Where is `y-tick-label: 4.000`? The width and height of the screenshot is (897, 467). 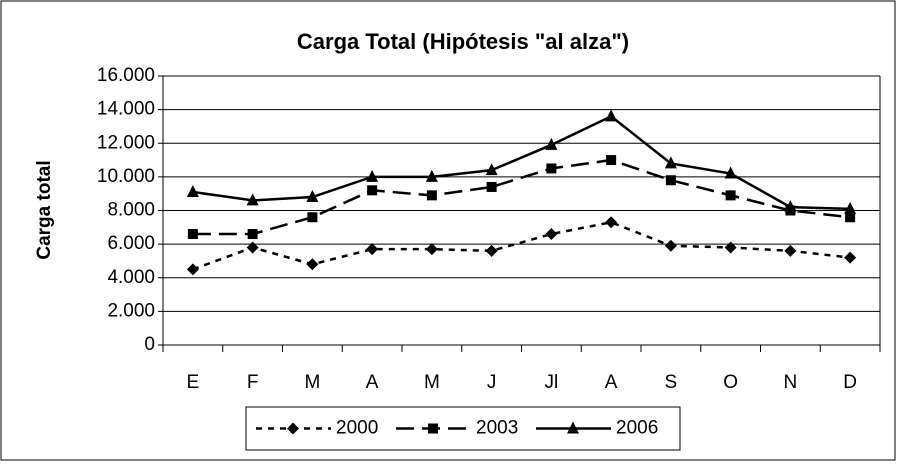
y-tick-label: 4.000 is located at coordinates (131, 277).